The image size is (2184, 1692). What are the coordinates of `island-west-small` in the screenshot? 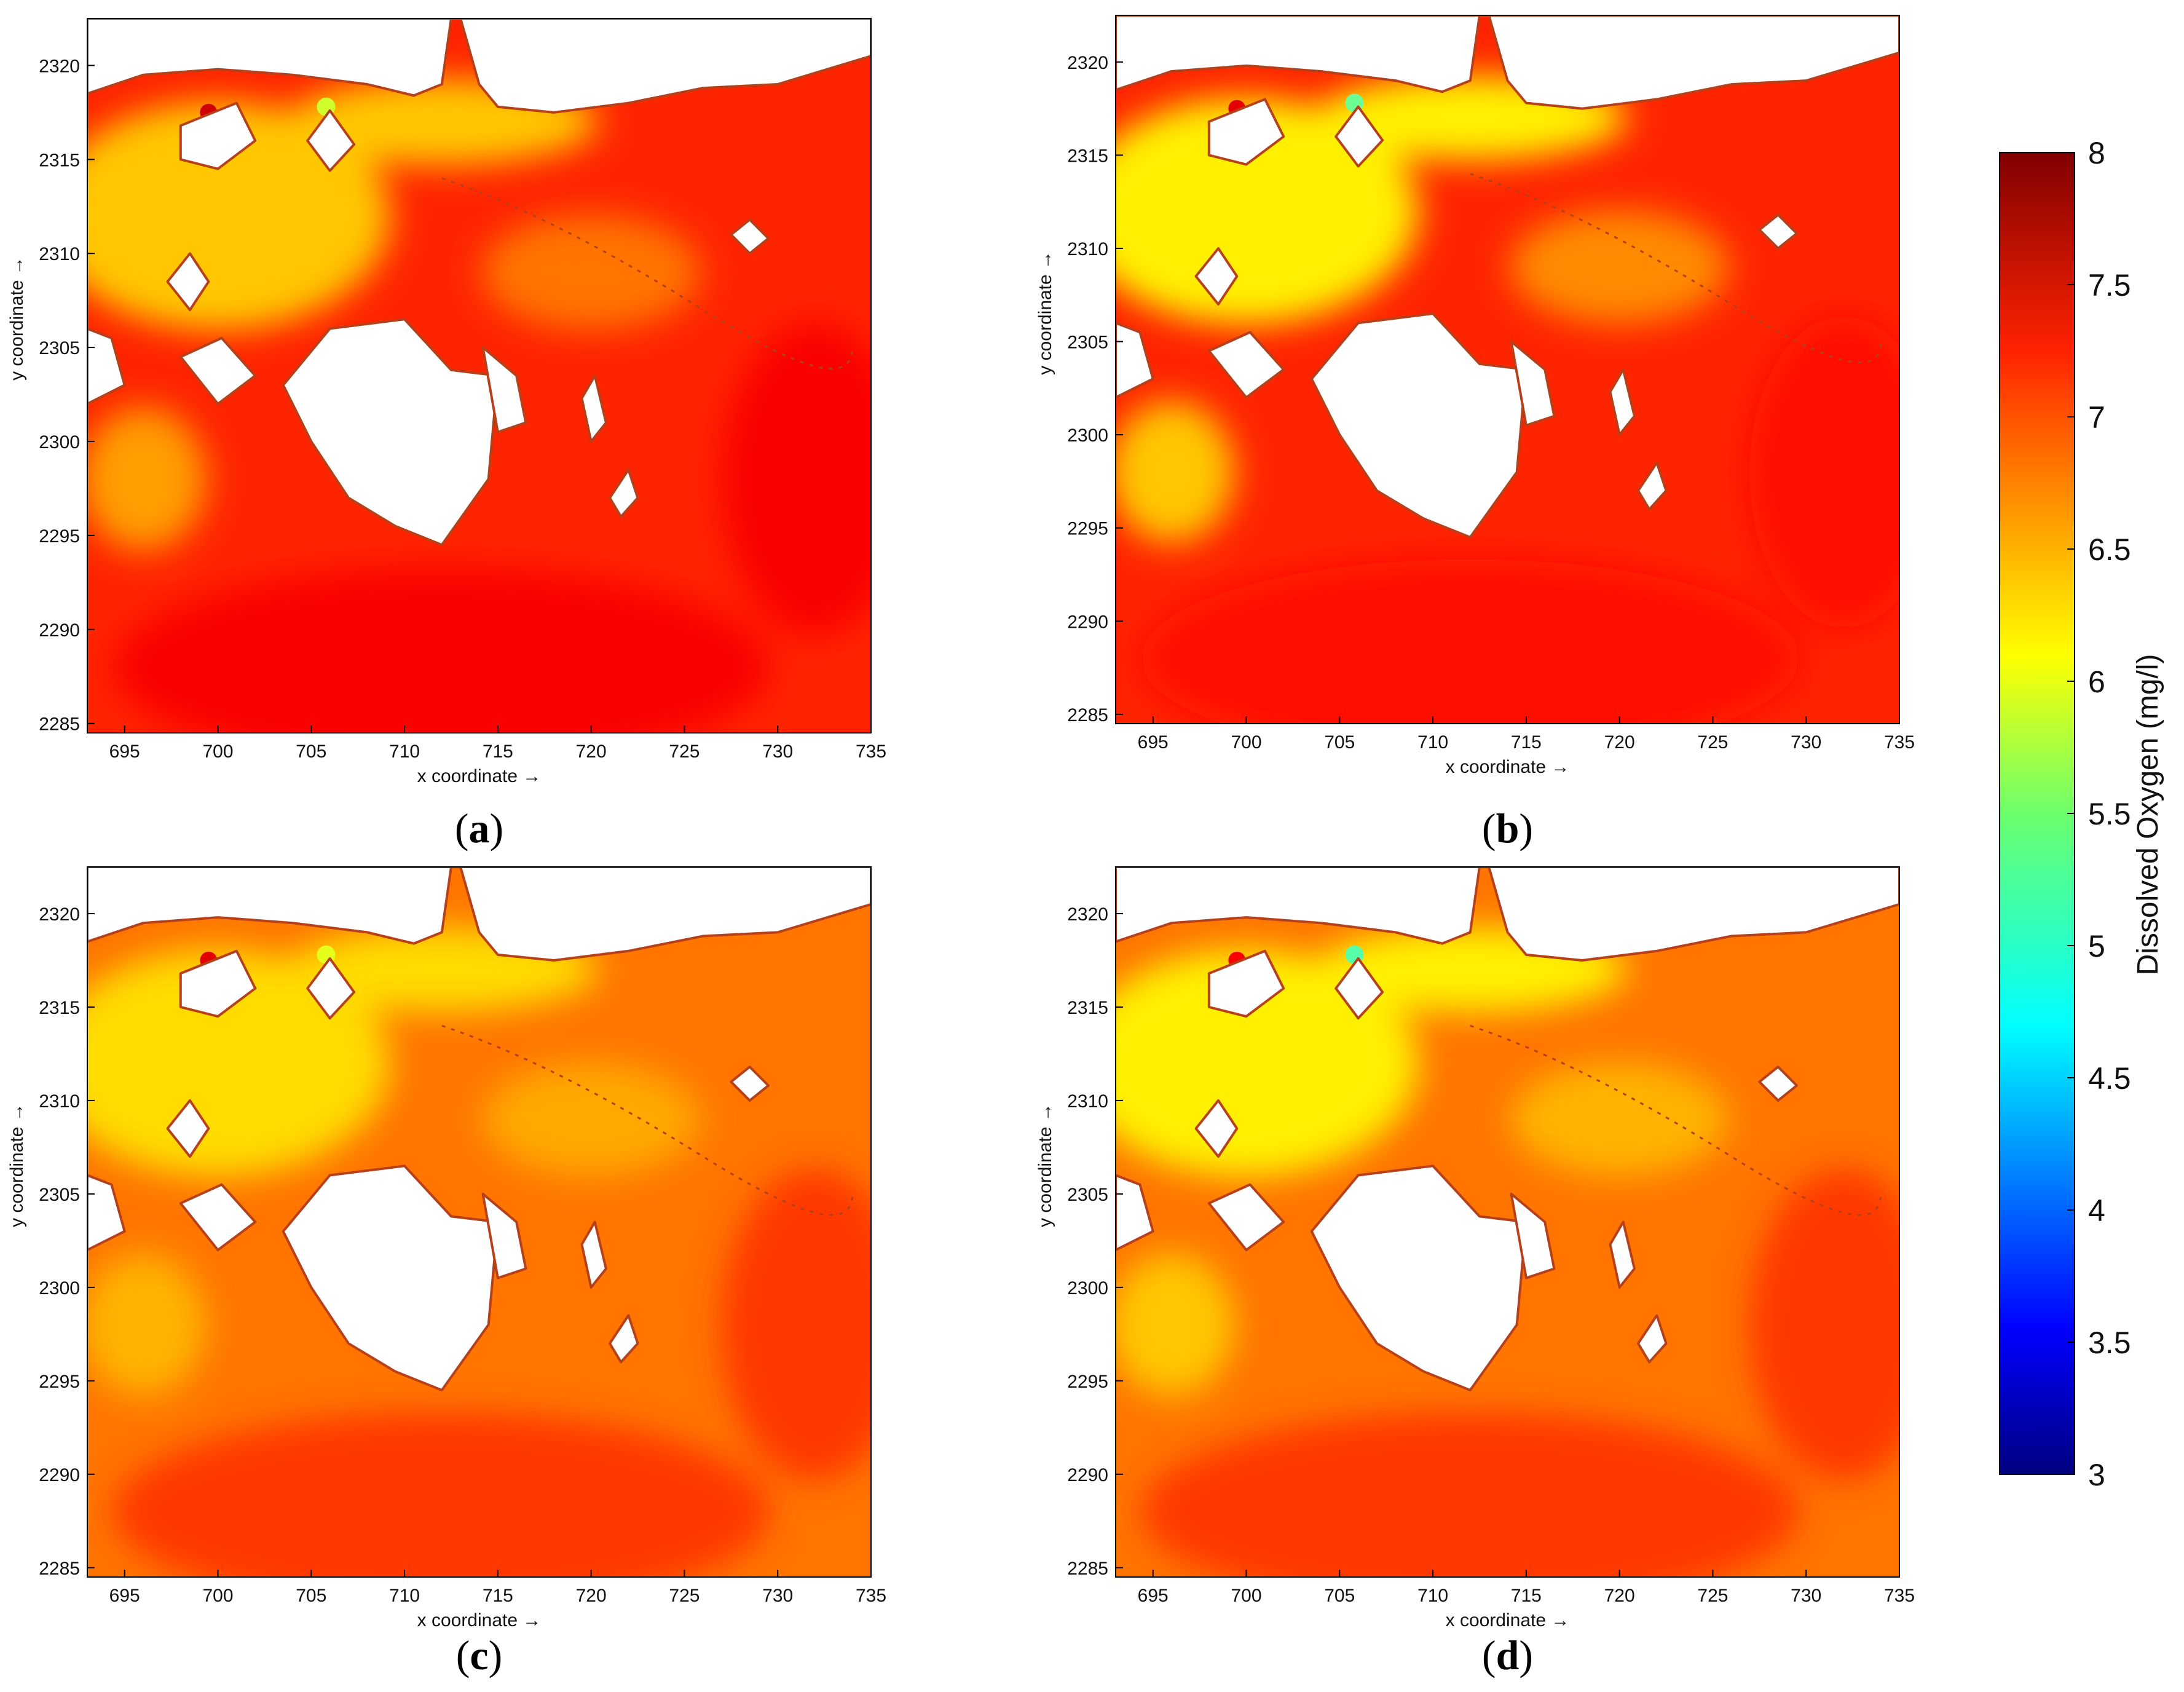 It's located at (188, 281).